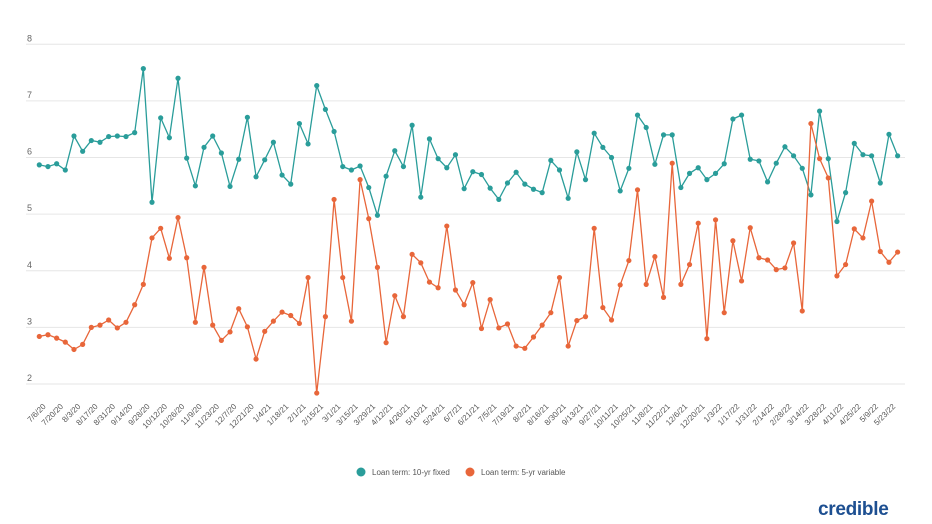 Image resolution: width=932 pixels, height=524 pixels. I want to click on legend-item-10yr-fixed: Loan term: 10-yr fixed, so click(403, 472).